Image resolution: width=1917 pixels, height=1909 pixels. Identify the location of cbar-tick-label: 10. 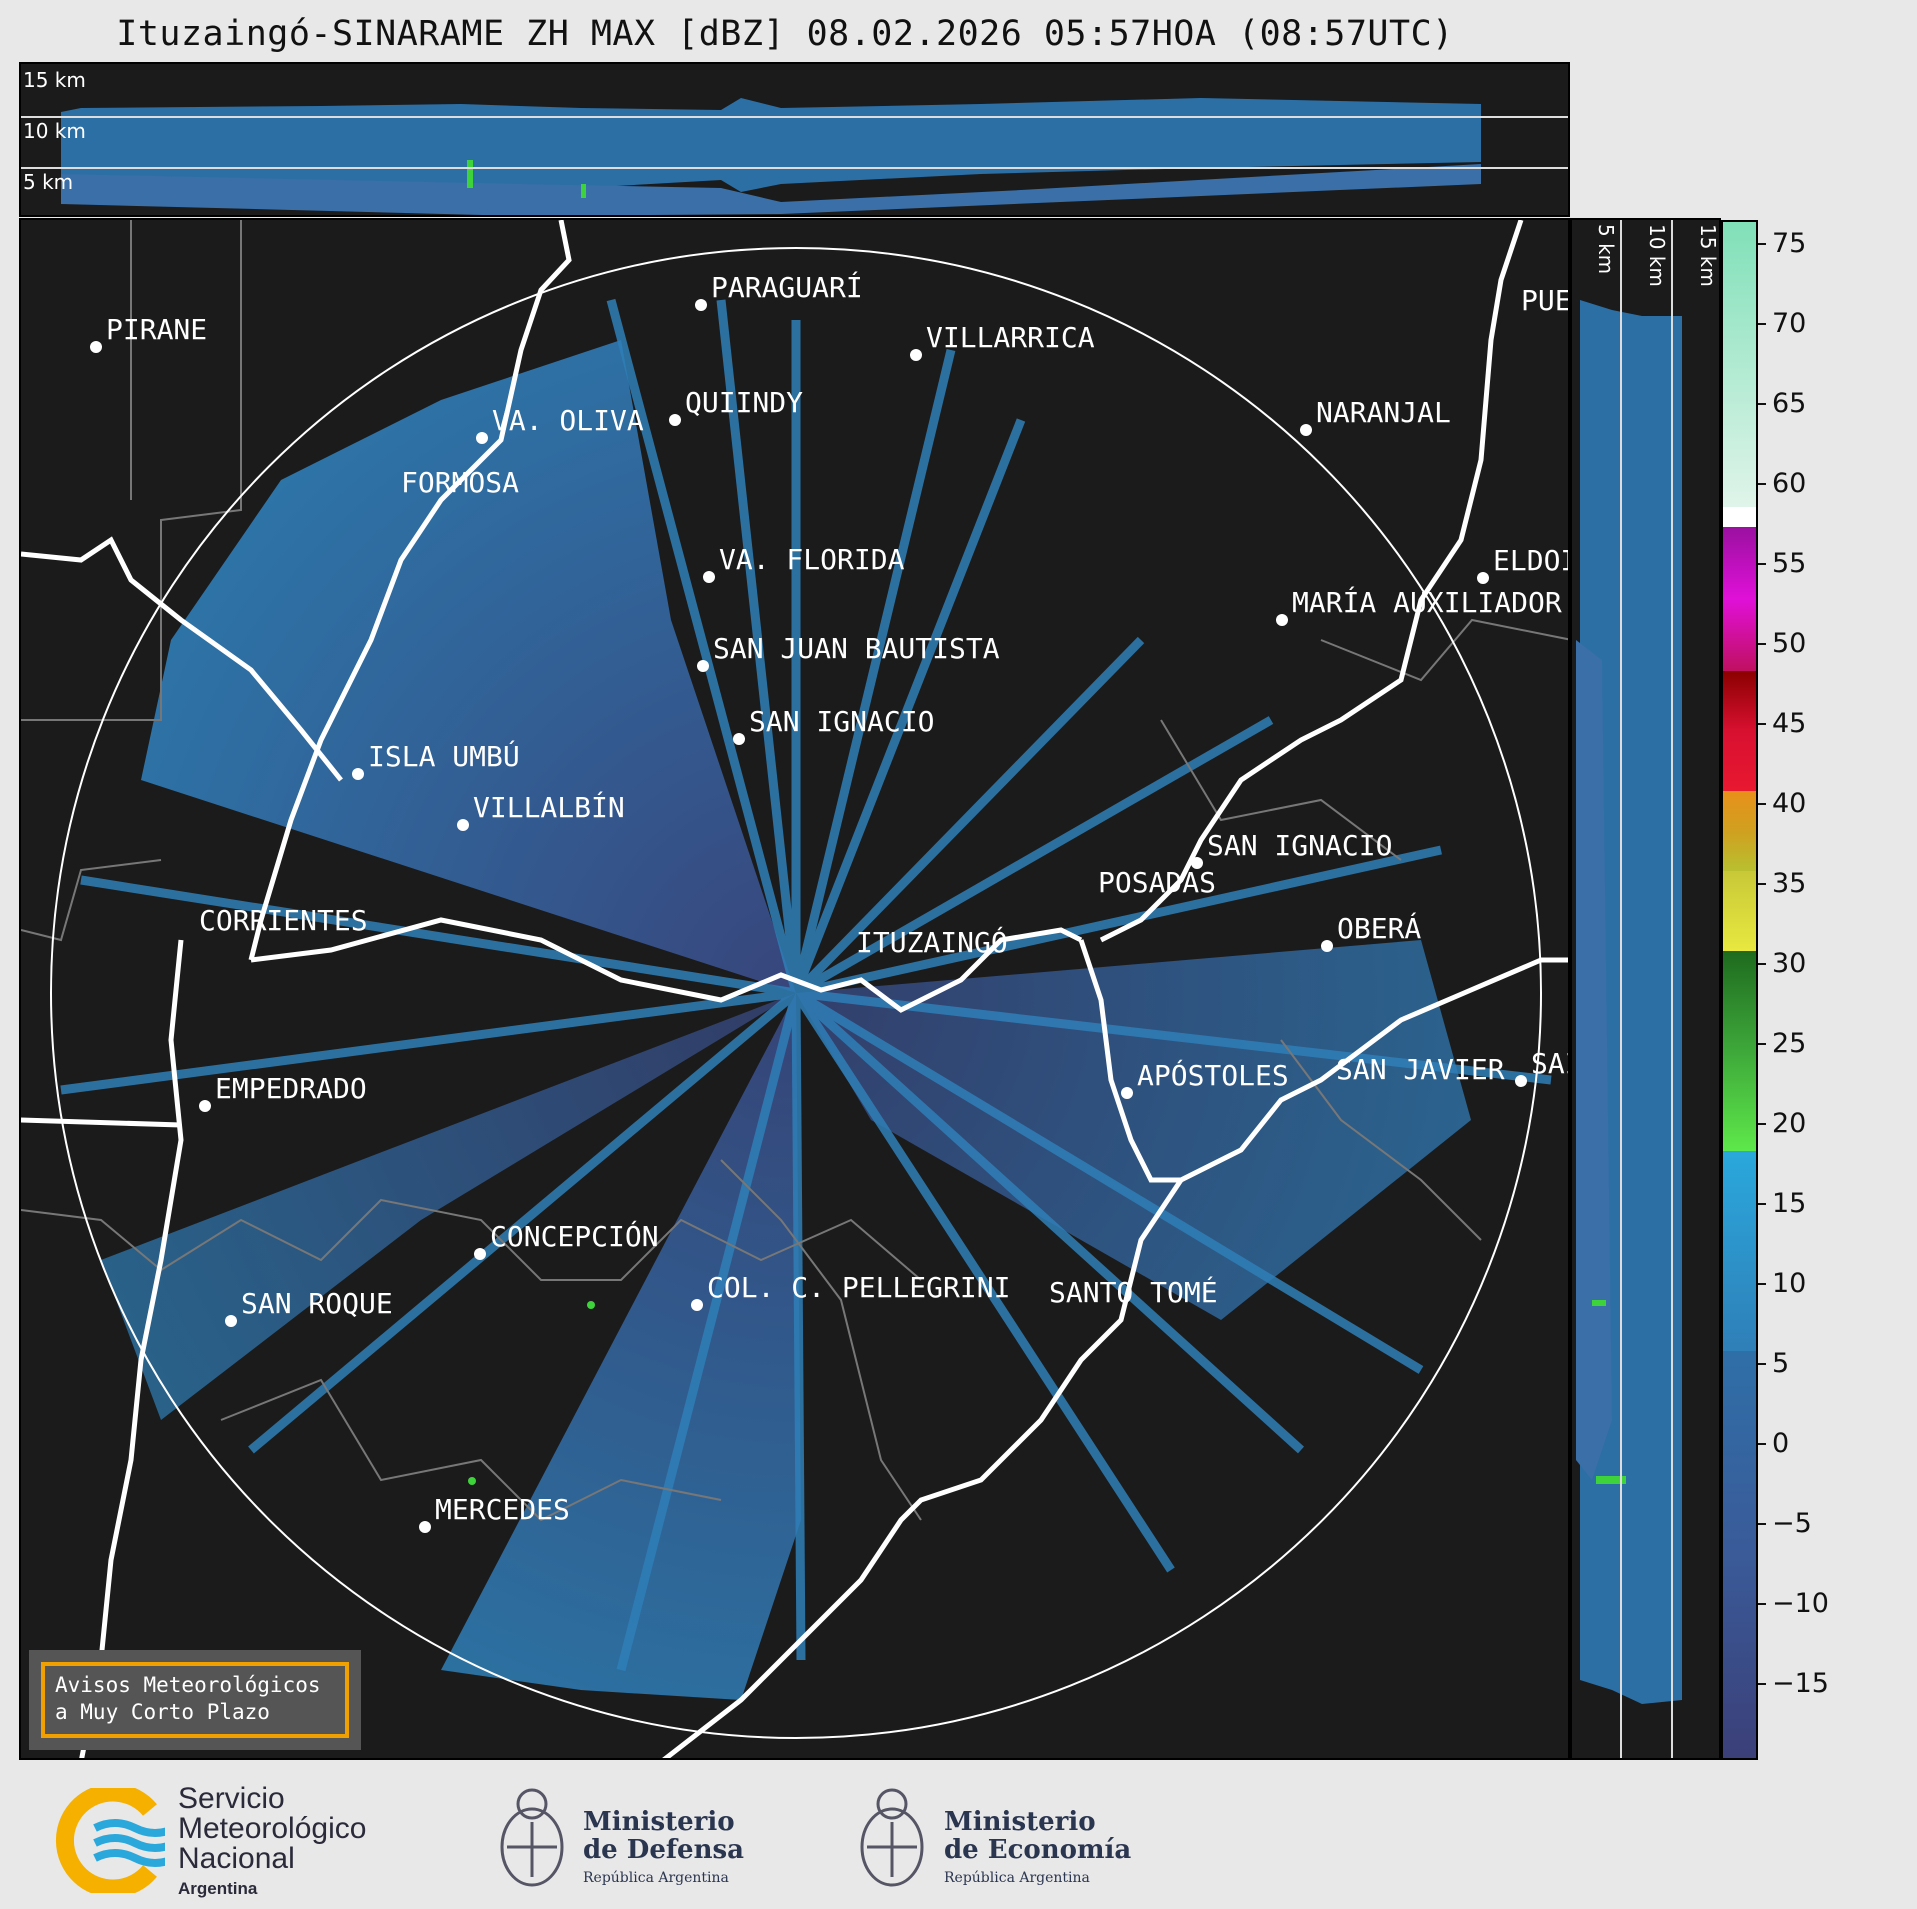
(1789, 1283).